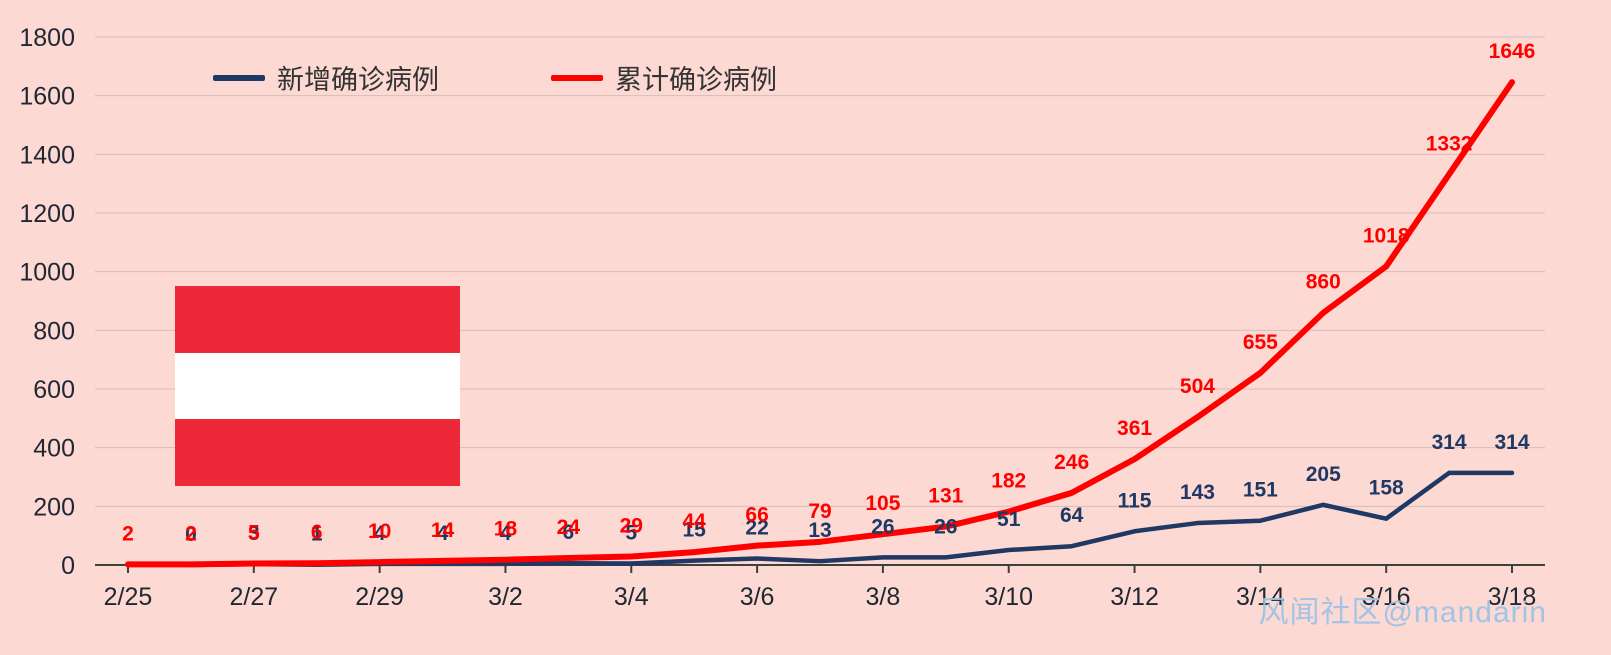 This screenshot has height=655, width=1611. Describe the element at coordinates (47, 97) in the screenshot. I see `y-axis-label: 1600` at that location.